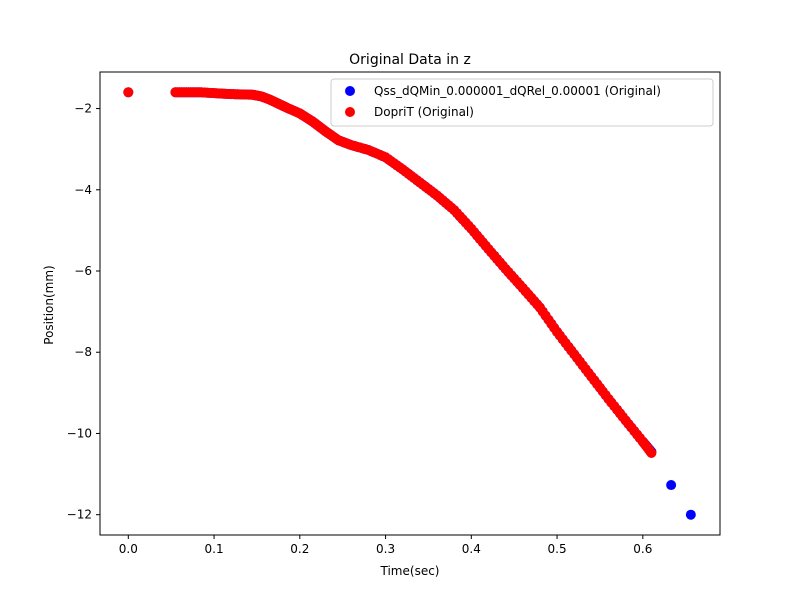  What do you see at coordinates (385, 549) in the screenshot?
I see `x-tick-label: 0.3` at bounding box center [385, 549].